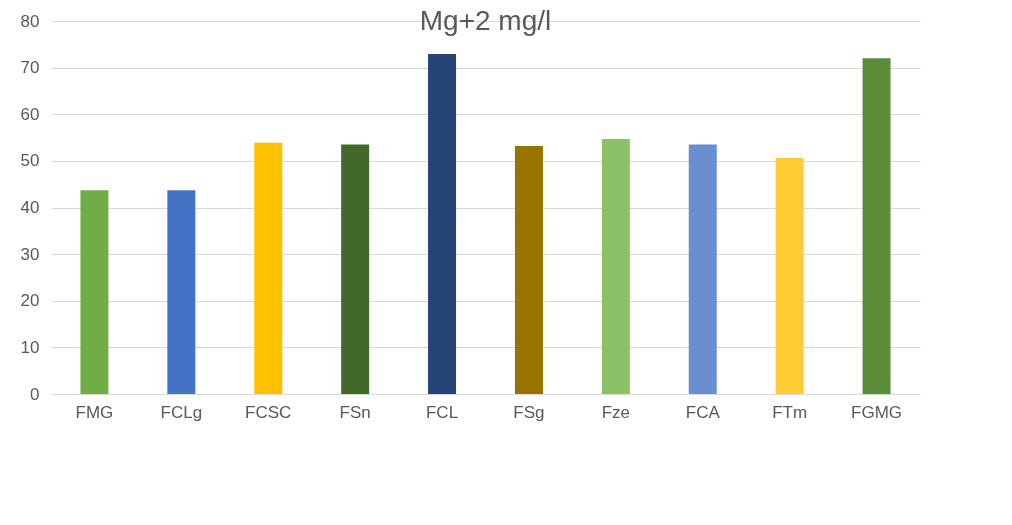  I want to click on x-tick-label: Fze, so click(616, 412).